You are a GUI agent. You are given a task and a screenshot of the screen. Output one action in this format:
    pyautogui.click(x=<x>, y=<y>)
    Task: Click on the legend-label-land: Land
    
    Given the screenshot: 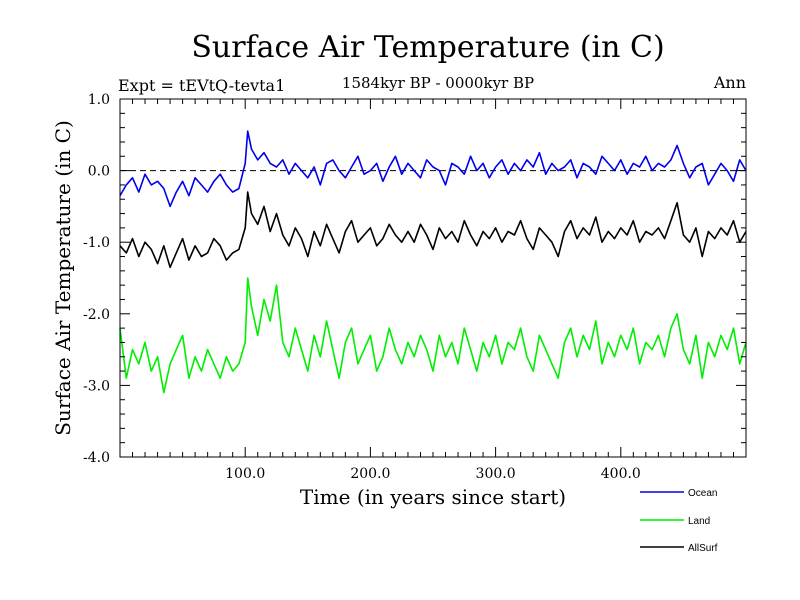 What is the action you would take?
    pyautogui.click(x=699, y=521)
    